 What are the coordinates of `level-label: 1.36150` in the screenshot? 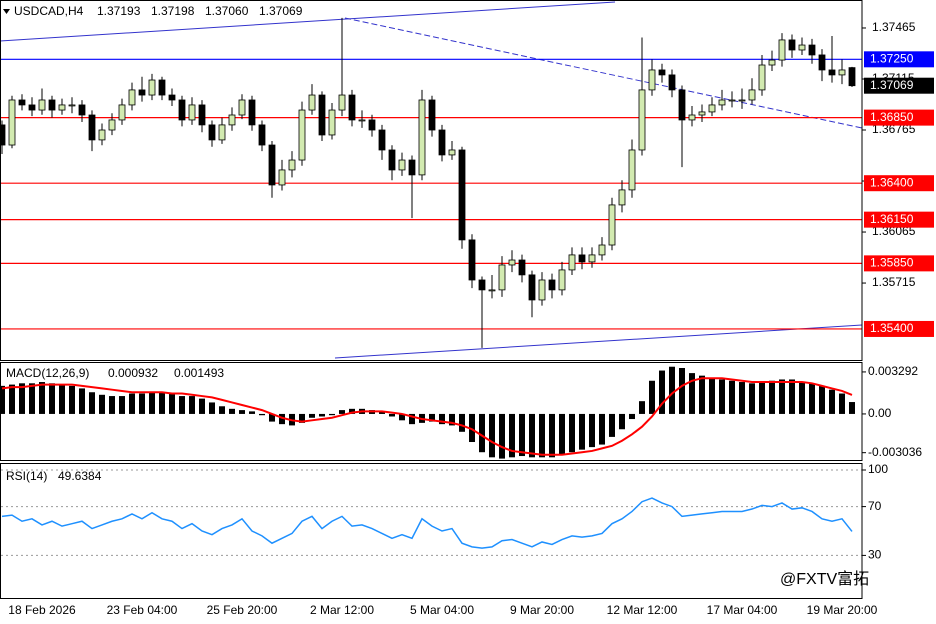 It's located at (892, 219).